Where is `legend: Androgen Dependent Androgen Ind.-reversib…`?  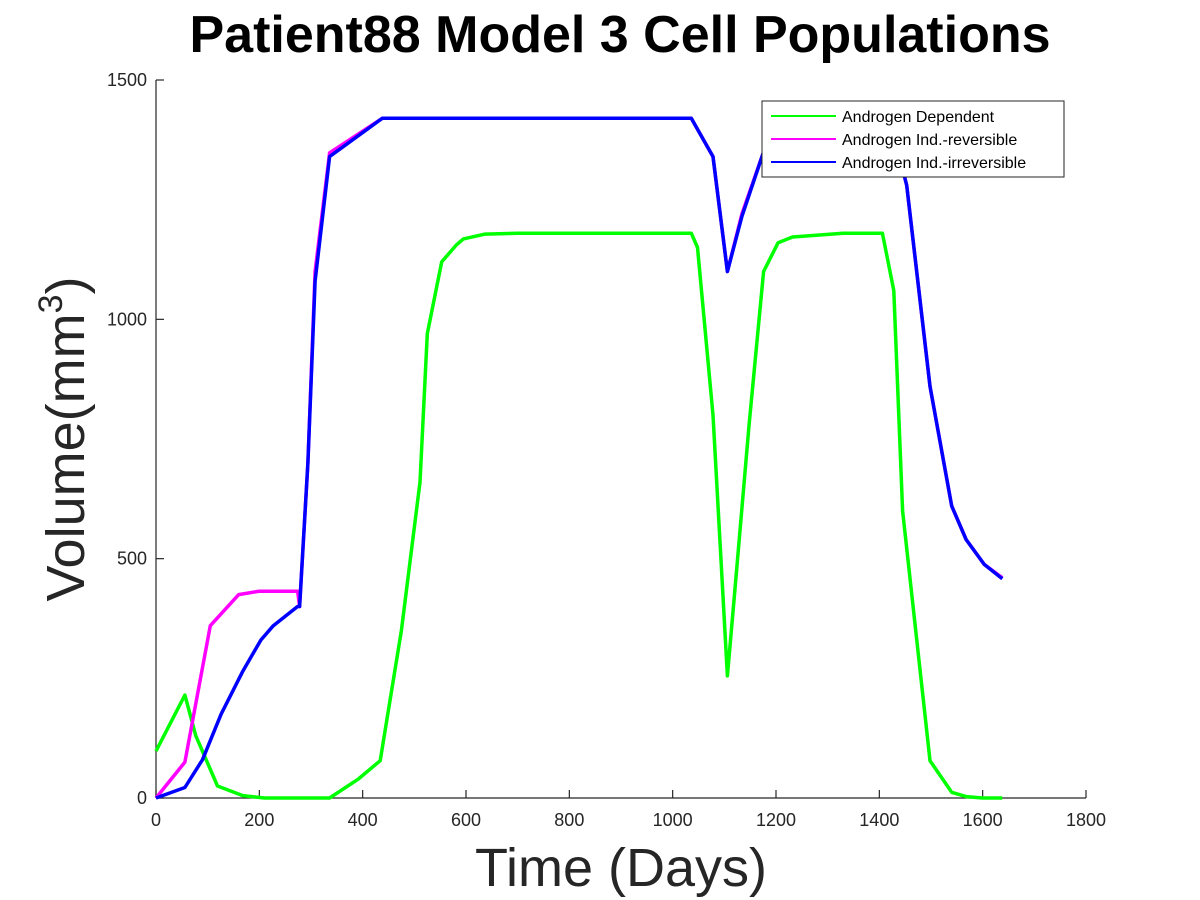 legend: Androgen Dependent Androgen Ind.-reversib… is located at coordinates (913, 139).